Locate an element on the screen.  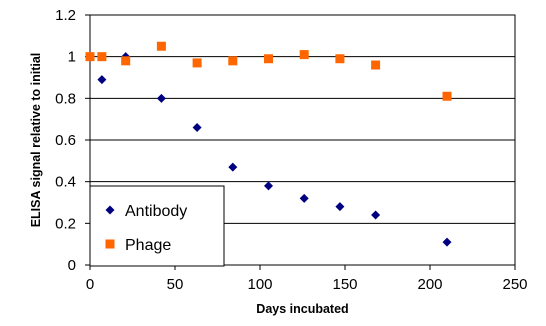
legend-label-antibody: Antibody is located at coordinates (156, 211).